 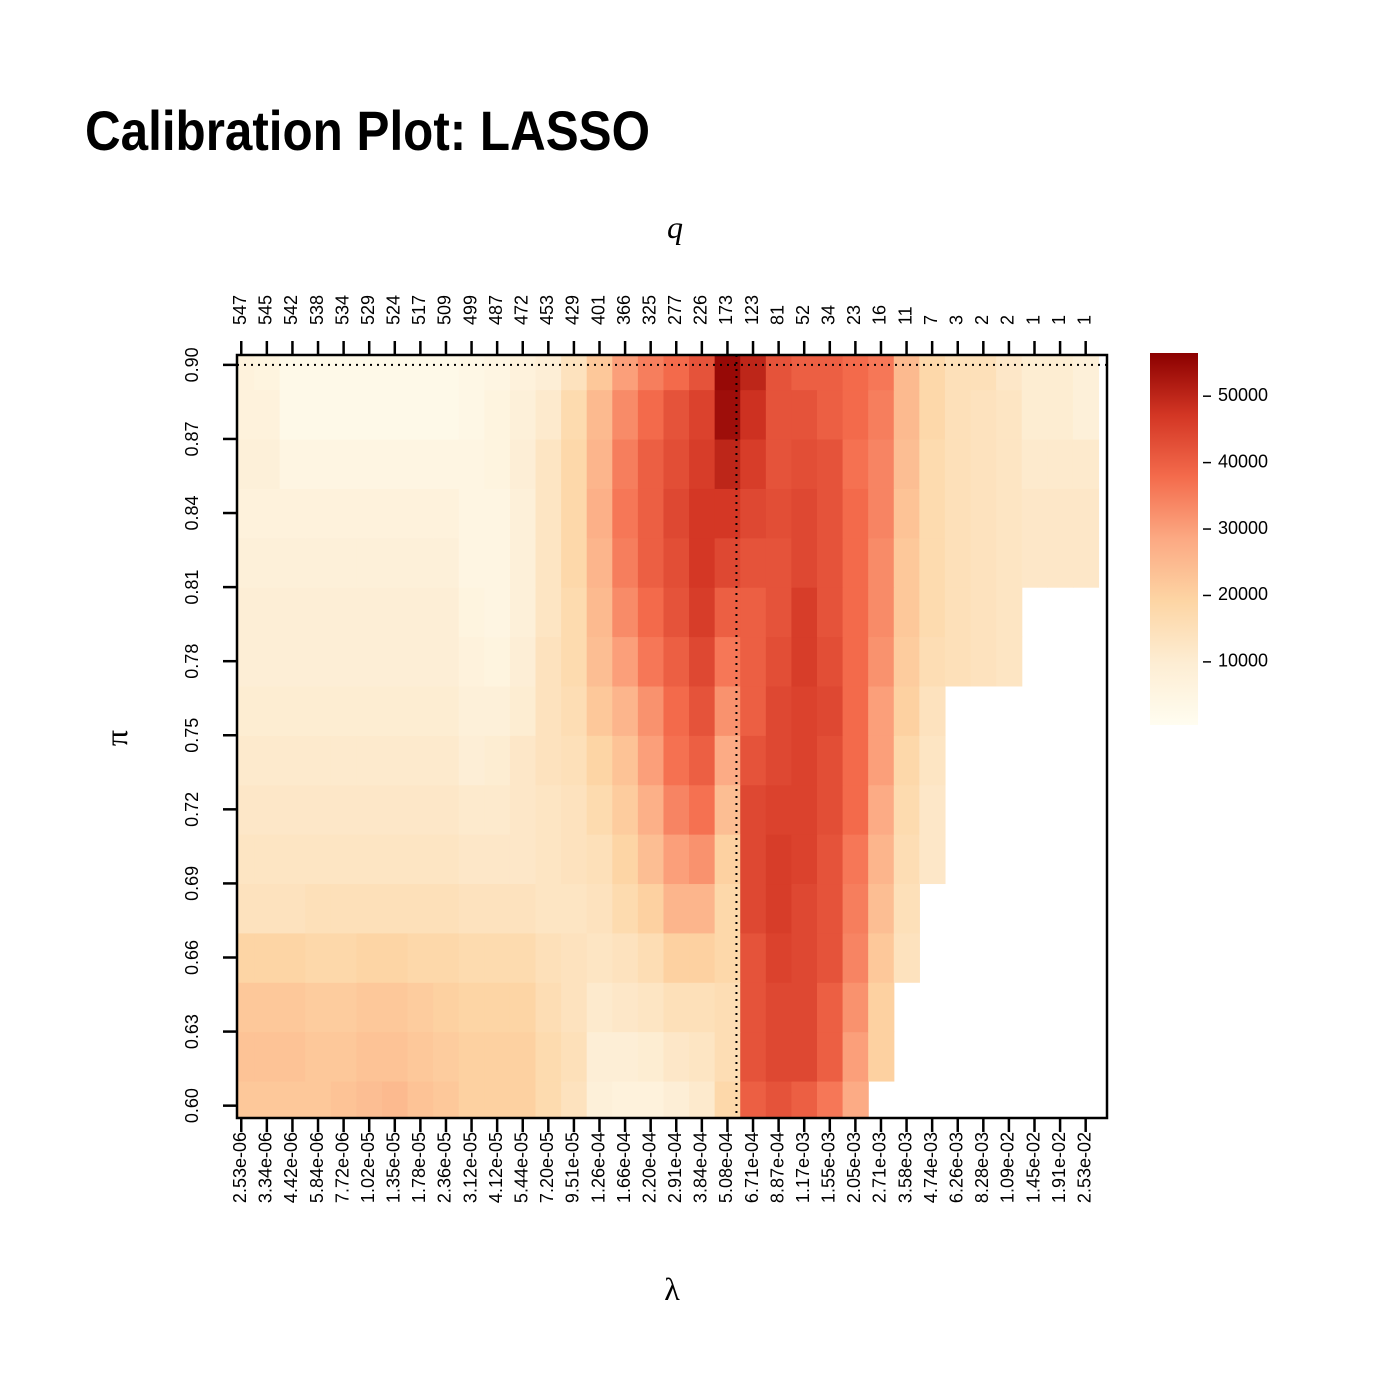 What do you see at coordinates (419, 310) in the screenshot?
I see `x2-tick-label: 517` at bounding box center [419, 310].